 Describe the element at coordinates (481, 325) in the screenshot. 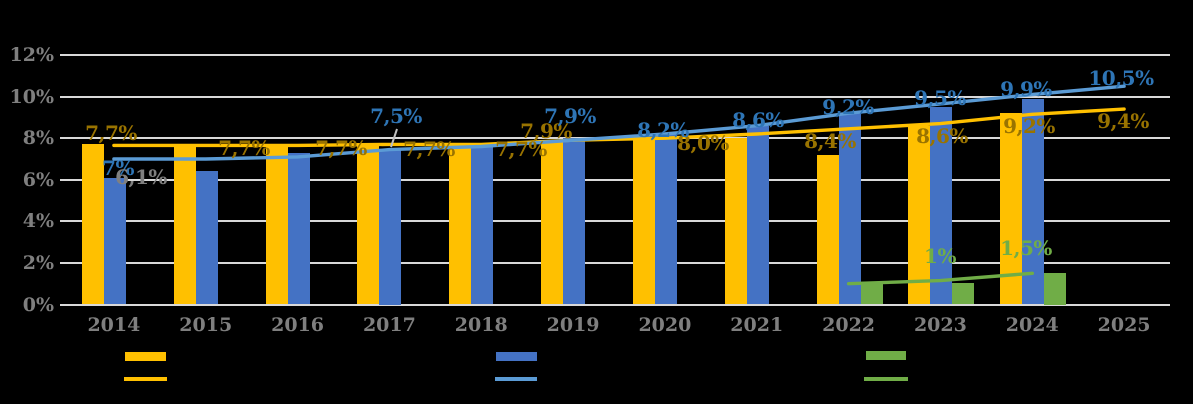

I see `x-tick-label-2018: 2018` at that location.